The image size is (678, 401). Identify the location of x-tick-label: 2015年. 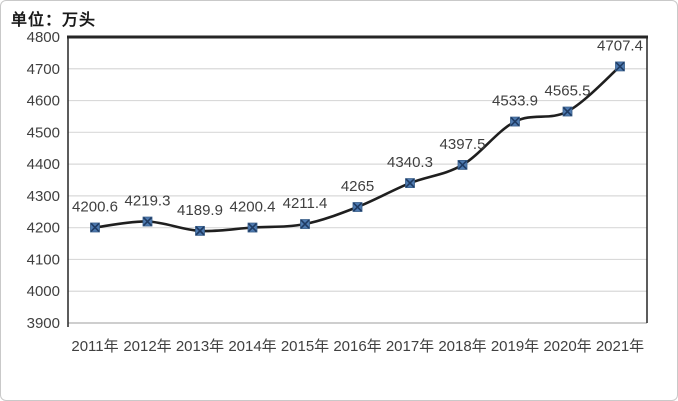
(305, 346).